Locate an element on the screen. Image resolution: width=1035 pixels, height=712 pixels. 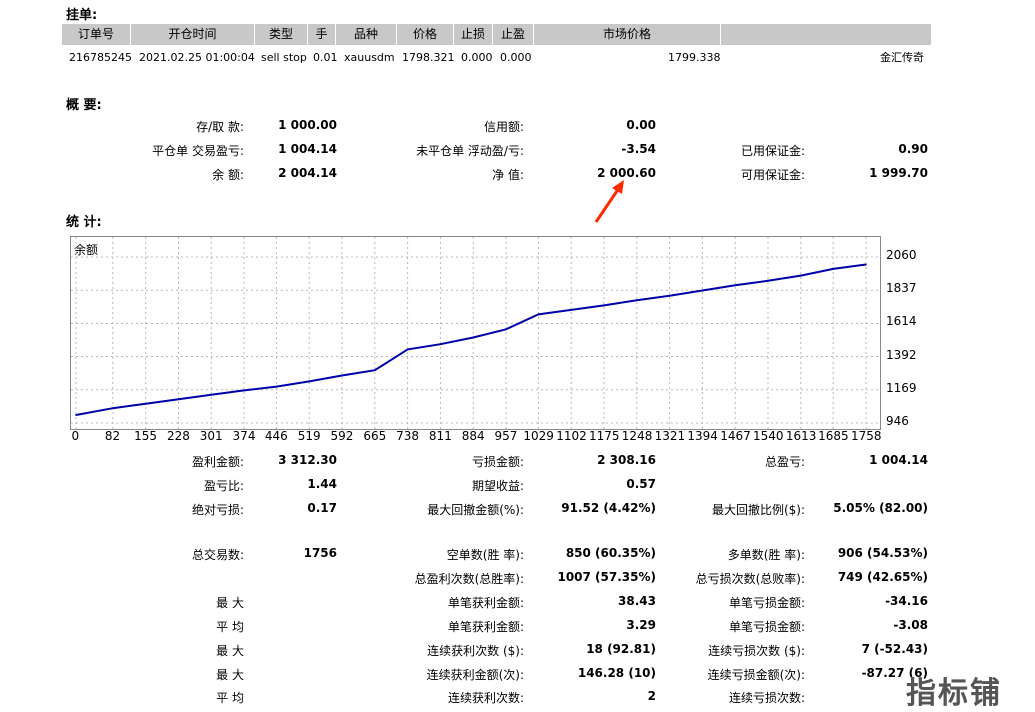
avg-consec-wins-label: 连续获利次数: is located at coordinates (485, 698).